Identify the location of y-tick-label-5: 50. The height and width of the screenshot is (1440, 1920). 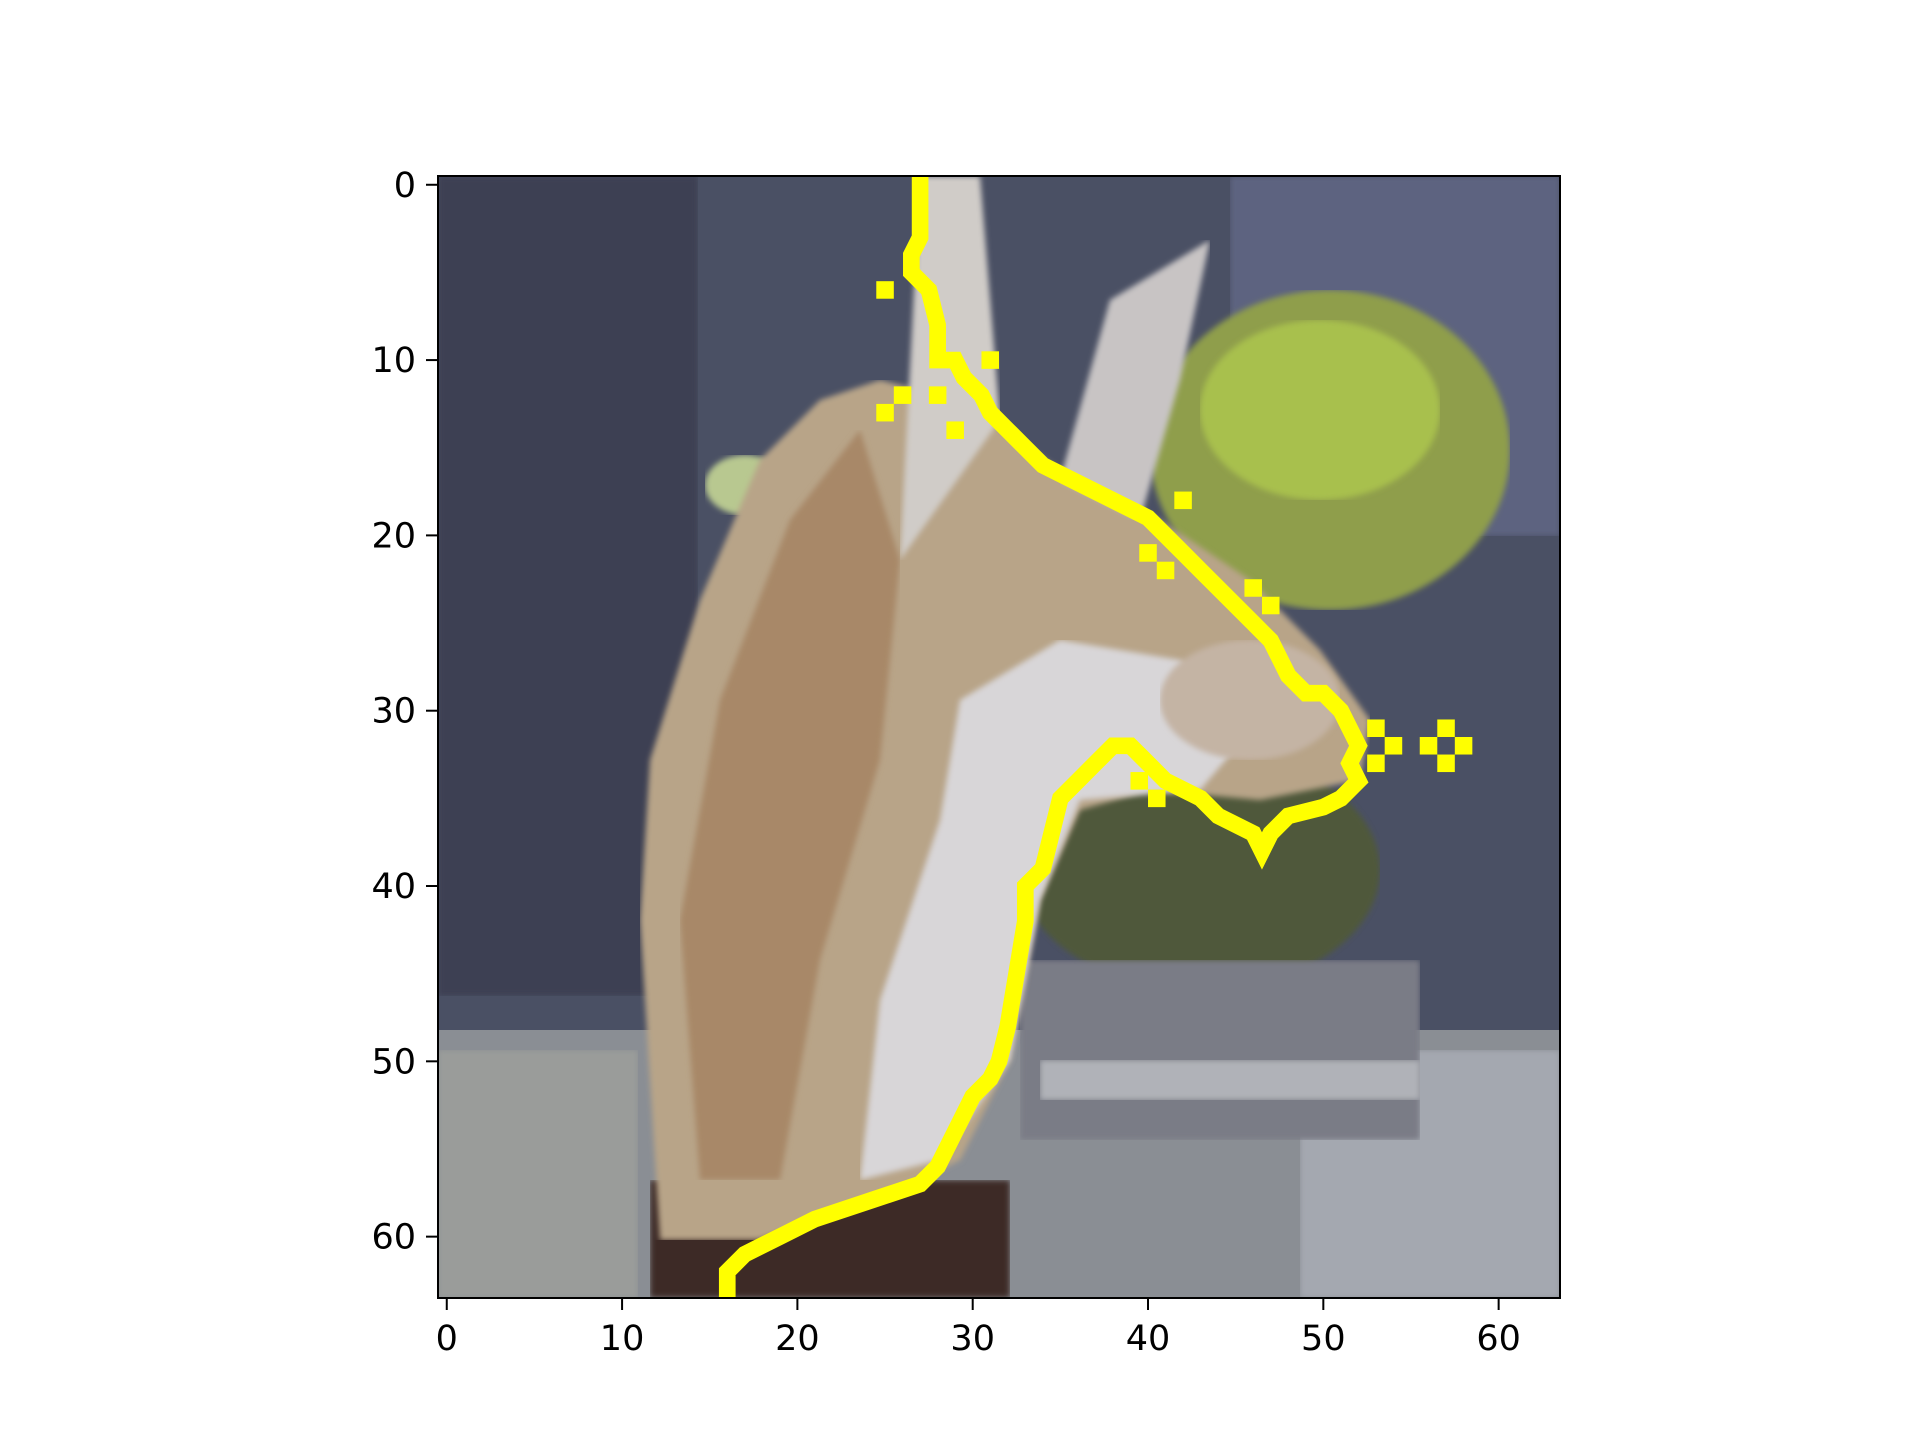
(393, 1062).